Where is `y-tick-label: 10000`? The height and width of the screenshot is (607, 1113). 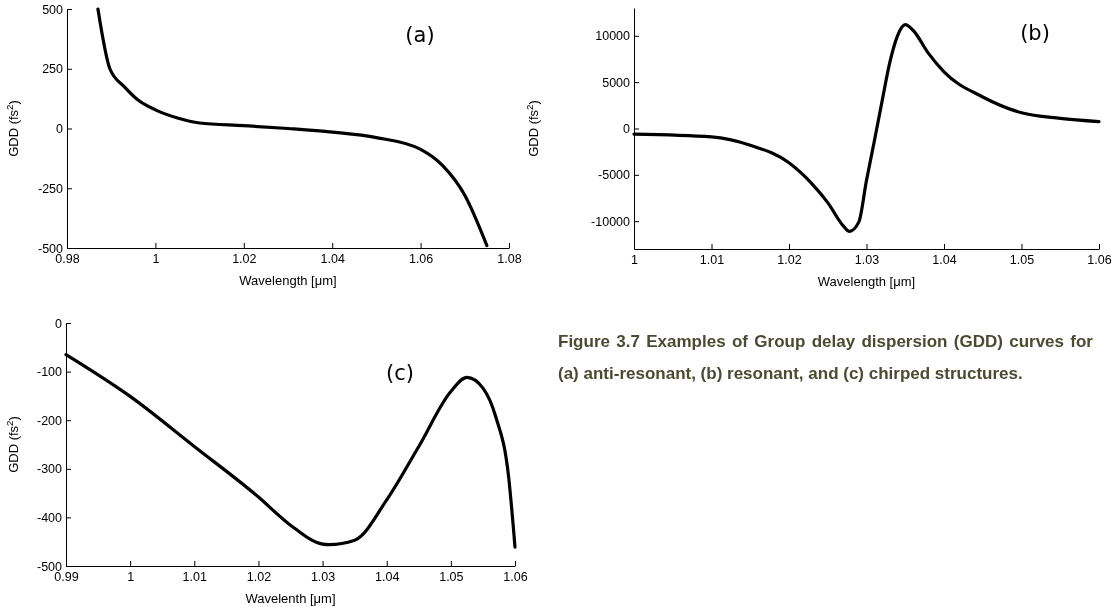
y-tick-label: 10000 is located at coordinates (613, 36).